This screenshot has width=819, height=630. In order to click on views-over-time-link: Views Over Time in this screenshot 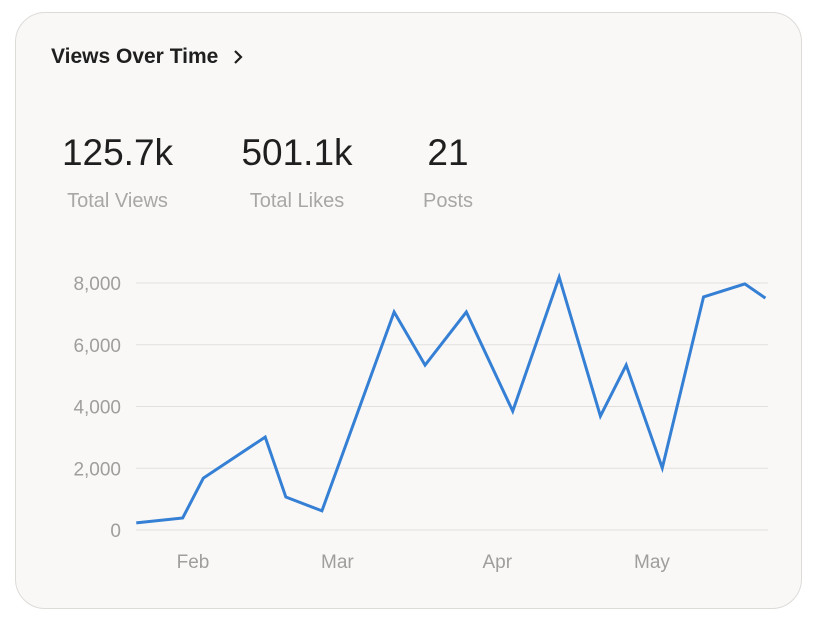, I will do `click(147, 57)`.